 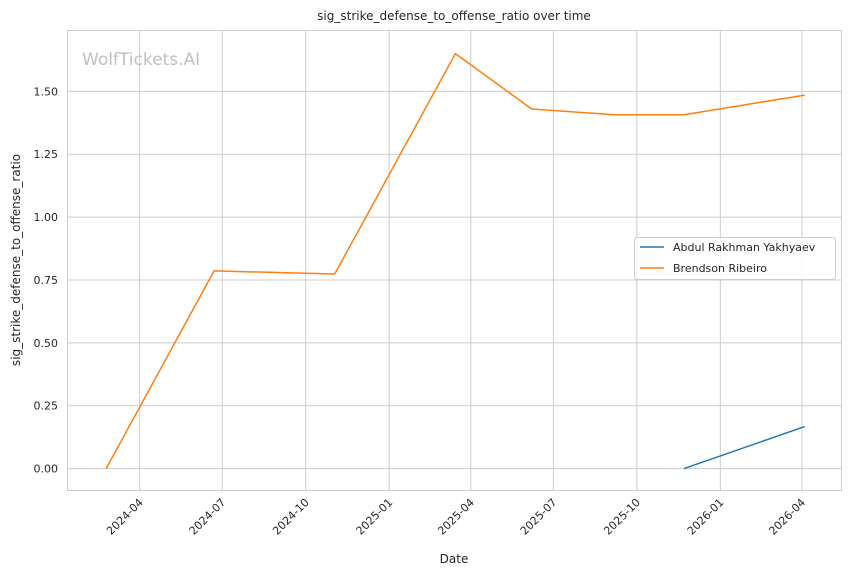 I want to click on x-tick-label: 2026-01, so click(x=706, y=517).